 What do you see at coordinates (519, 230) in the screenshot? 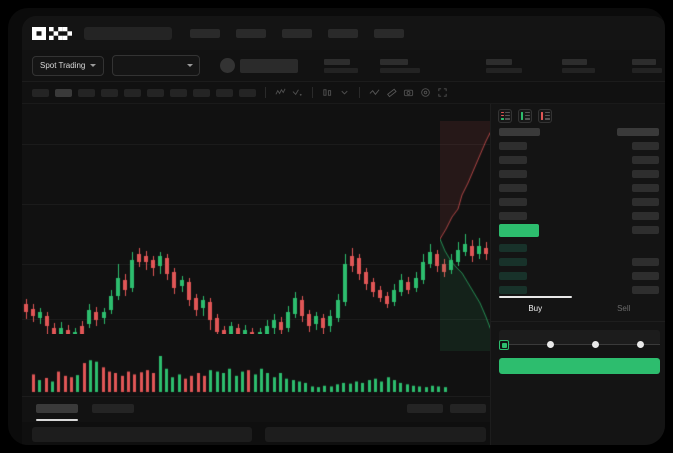
I see `spread-price-row` at bounding box center [519, 230].